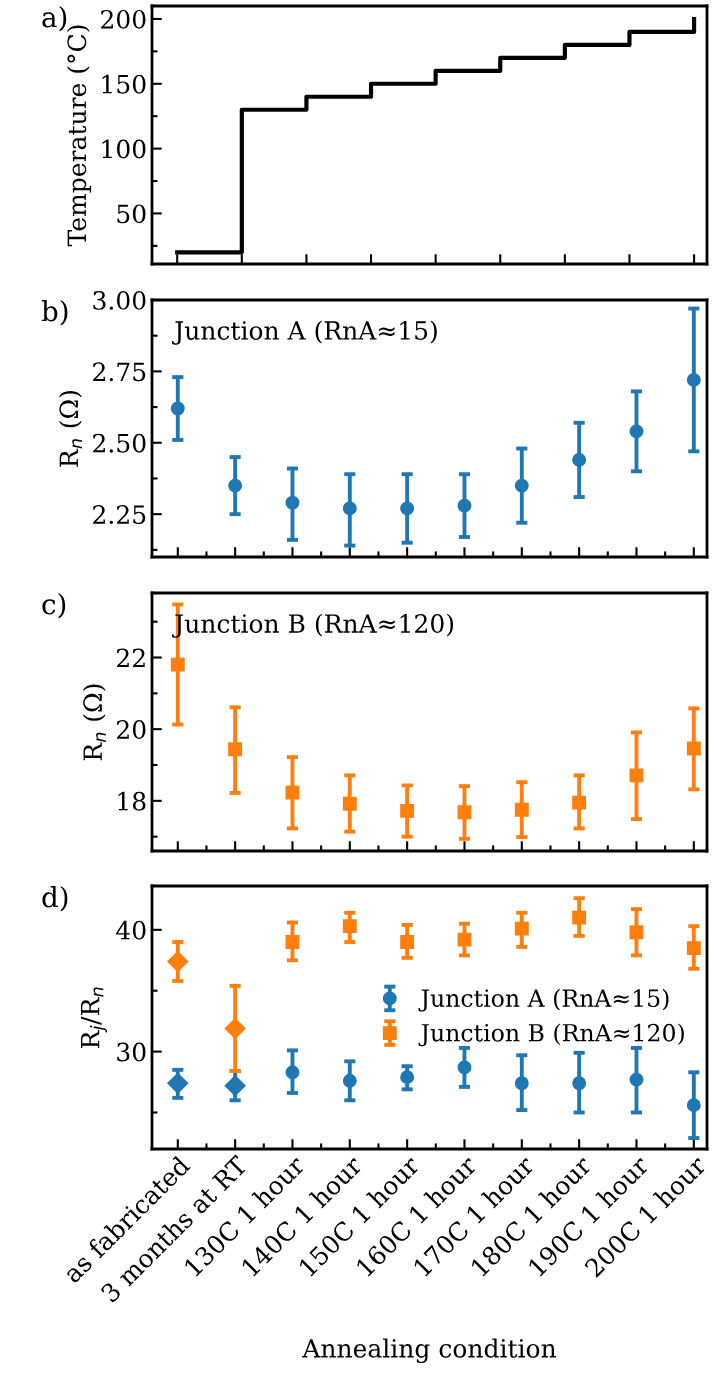 This screenshot has width=726, height=1382. Describe the element at coordinates (54, 606) in the screenshot. I see `text: c)` at that location.